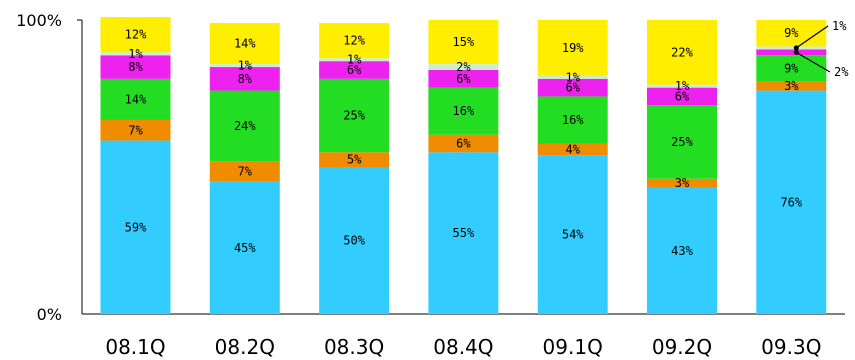  What do you see at coordinates (839, 26) in the screenshot?
I see `callout-label: 1%` at bounding box center [839, 26].